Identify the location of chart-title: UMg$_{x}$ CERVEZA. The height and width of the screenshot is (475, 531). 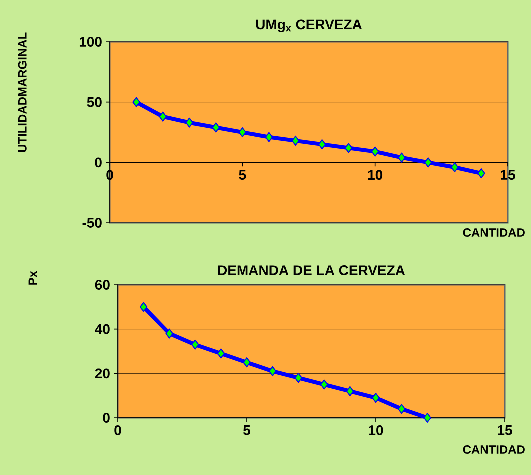
(309, 26).